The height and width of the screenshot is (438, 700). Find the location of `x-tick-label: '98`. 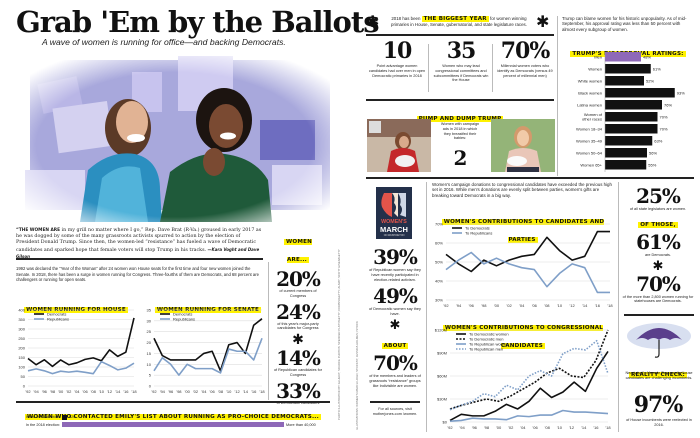

x-tick-label: '98 is located at coordinates (484, 305).